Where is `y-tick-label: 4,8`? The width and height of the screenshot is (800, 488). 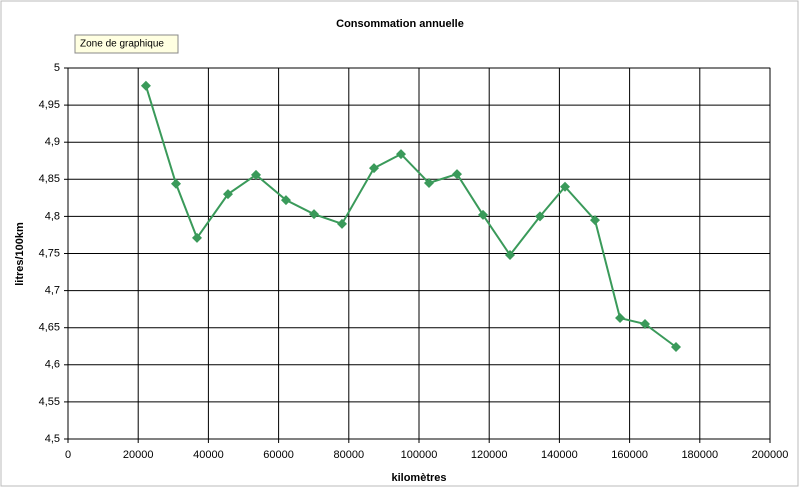 y-tick-label: 4,8 is located at coordinates (52, 216).